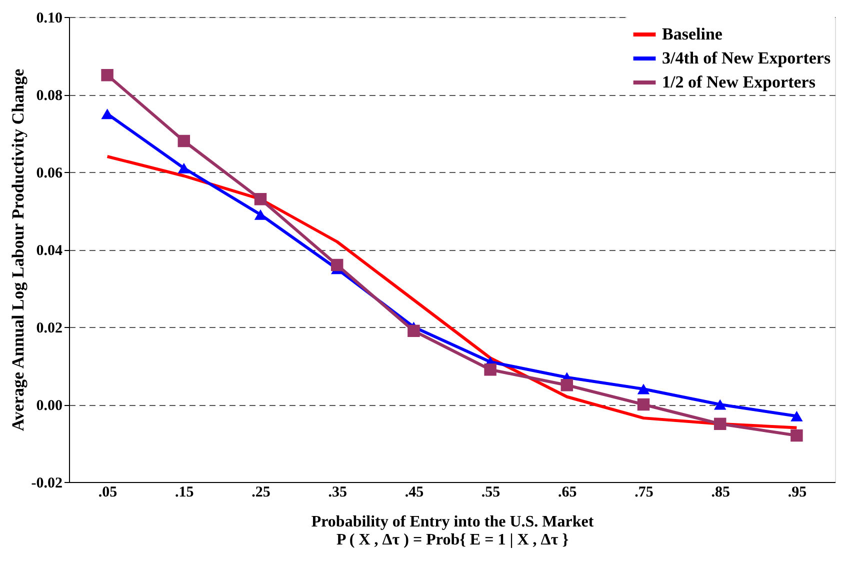  What do you see at coordinates (108, 492) in the screenshot?
I see `x-tick-label: .05` at bounding box center [108, 492].